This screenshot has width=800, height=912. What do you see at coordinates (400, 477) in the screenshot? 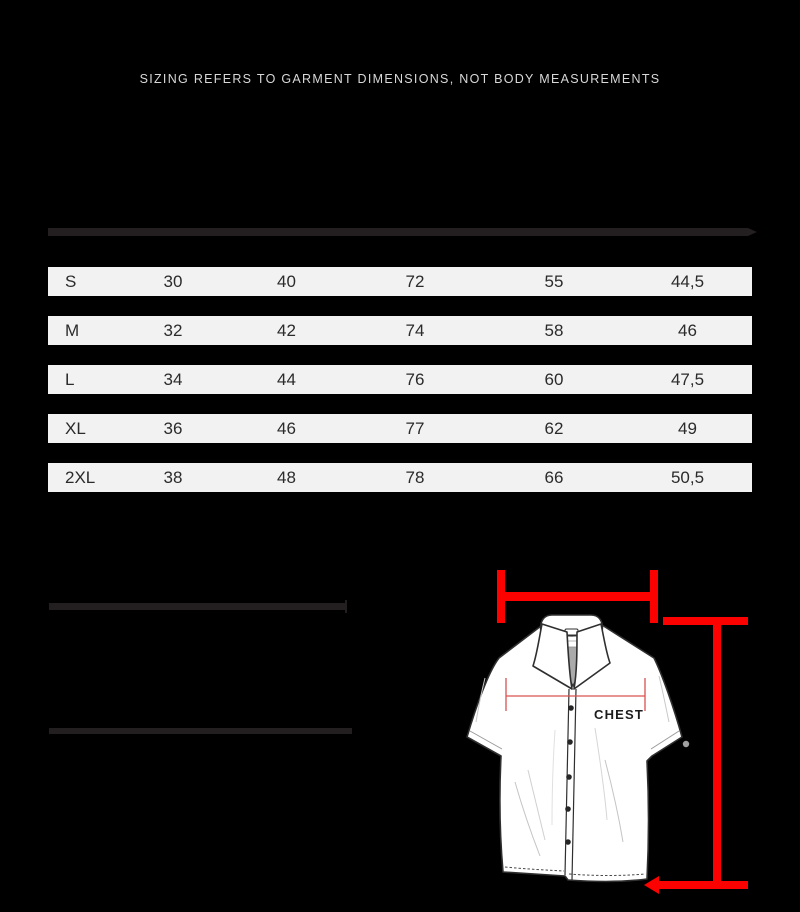
I see `size-row-2xl: 2XL 38 48 78 66 50,5` at bounding box center [400, 477].